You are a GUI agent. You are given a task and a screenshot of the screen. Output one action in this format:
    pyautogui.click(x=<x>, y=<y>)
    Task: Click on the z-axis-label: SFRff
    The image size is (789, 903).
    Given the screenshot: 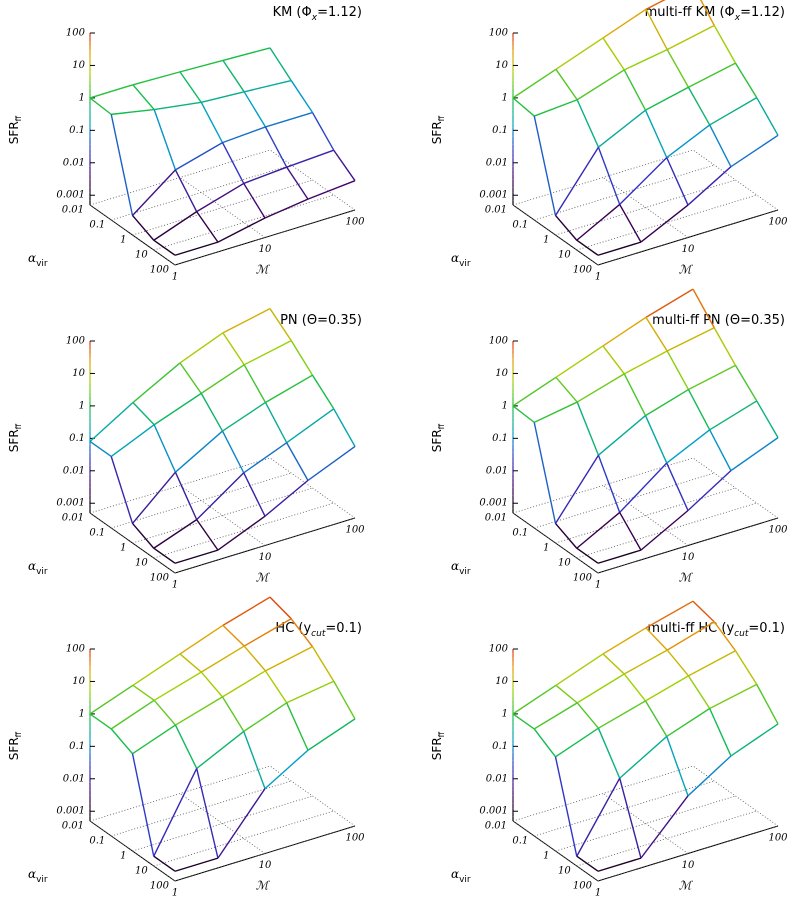 What is the action you would take?
    pyautogui.click(x=438, y=745)
    